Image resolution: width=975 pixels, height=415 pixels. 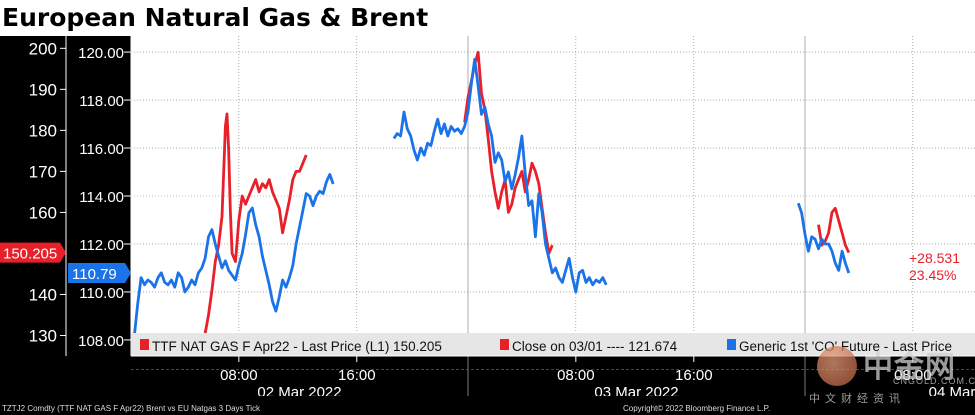 What do you see at coordinates (837, 366) in the screenshot?
I see `watermark-logo-icon` at bounding box center [837, 366].